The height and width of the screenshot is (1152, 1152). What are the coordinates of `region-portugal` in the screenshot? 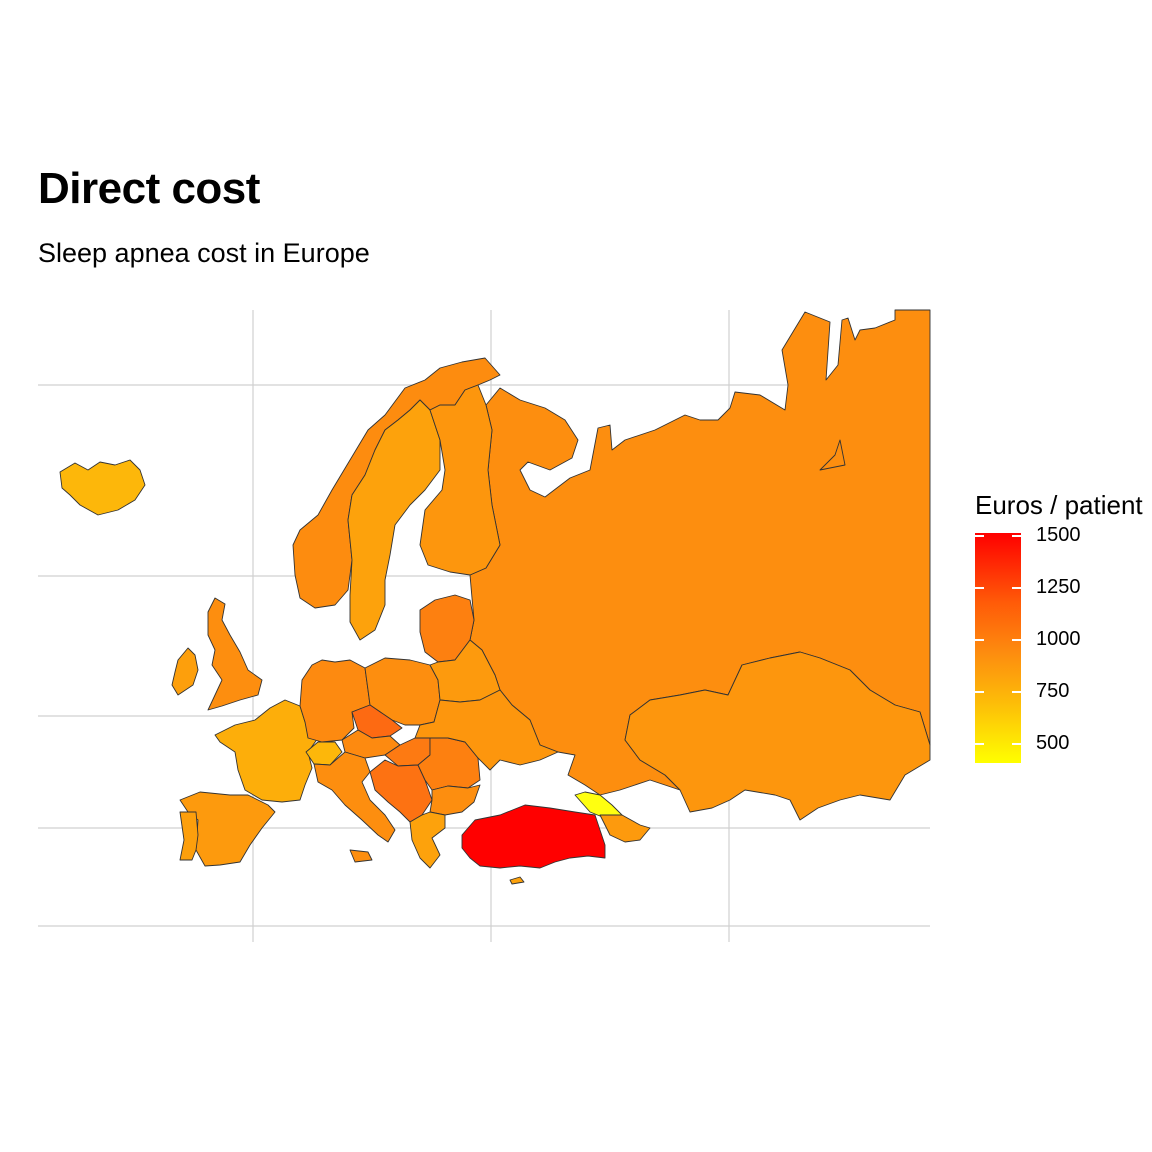 It's located at (189, 836).